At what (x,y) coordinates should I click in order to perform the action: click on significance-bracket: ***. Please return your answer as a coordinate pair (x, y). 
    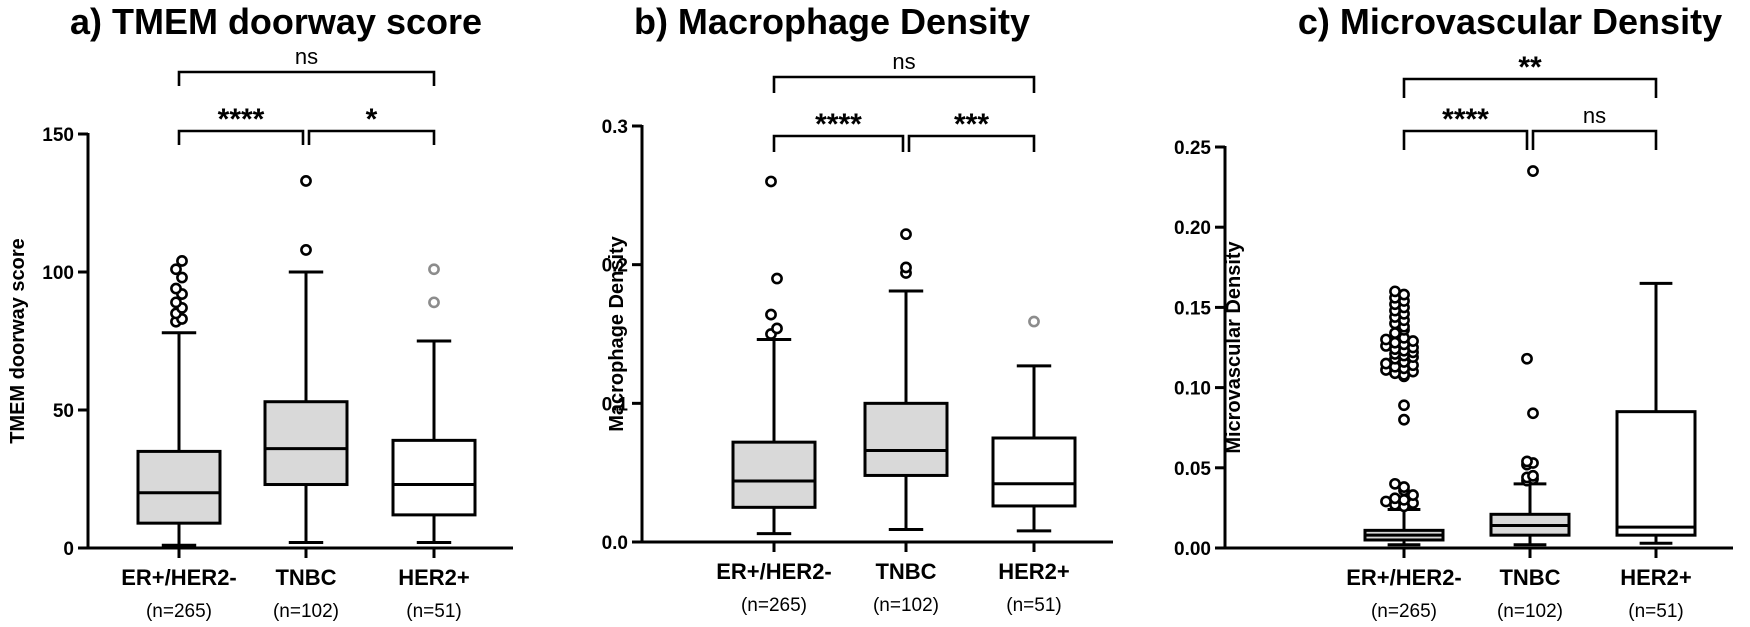
    Looking at the image, I should click on (971, 130).